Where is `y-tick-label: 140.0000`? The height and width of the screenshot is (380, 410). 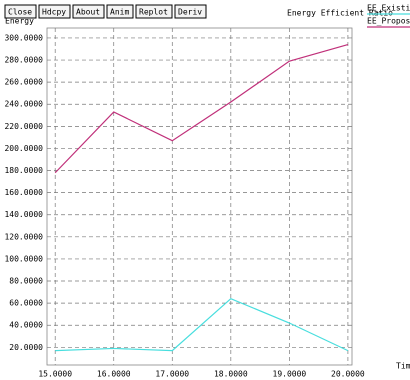
y-tick-label: 140.0000 is located at coordinates (23, 214).